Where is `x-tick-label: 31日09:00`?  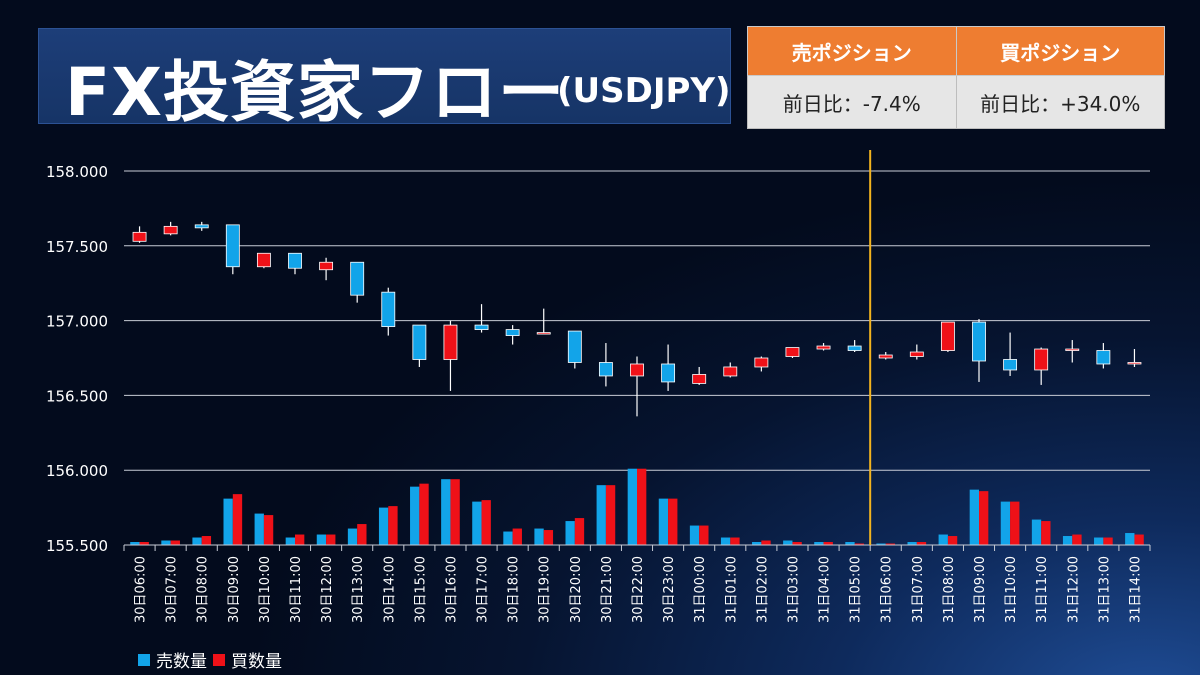
x-tick-label: 31日09:00 is located at coordinates (980, 589).